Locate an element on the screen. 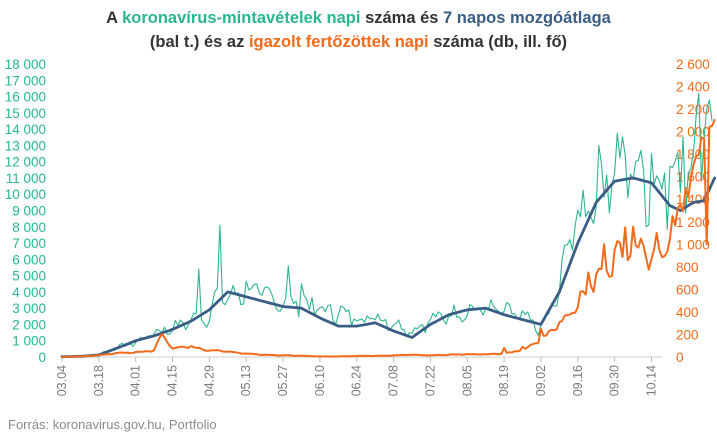 The image size is (717, 443). x-tick-label: 04.01 is located at coordinates (136, 380).